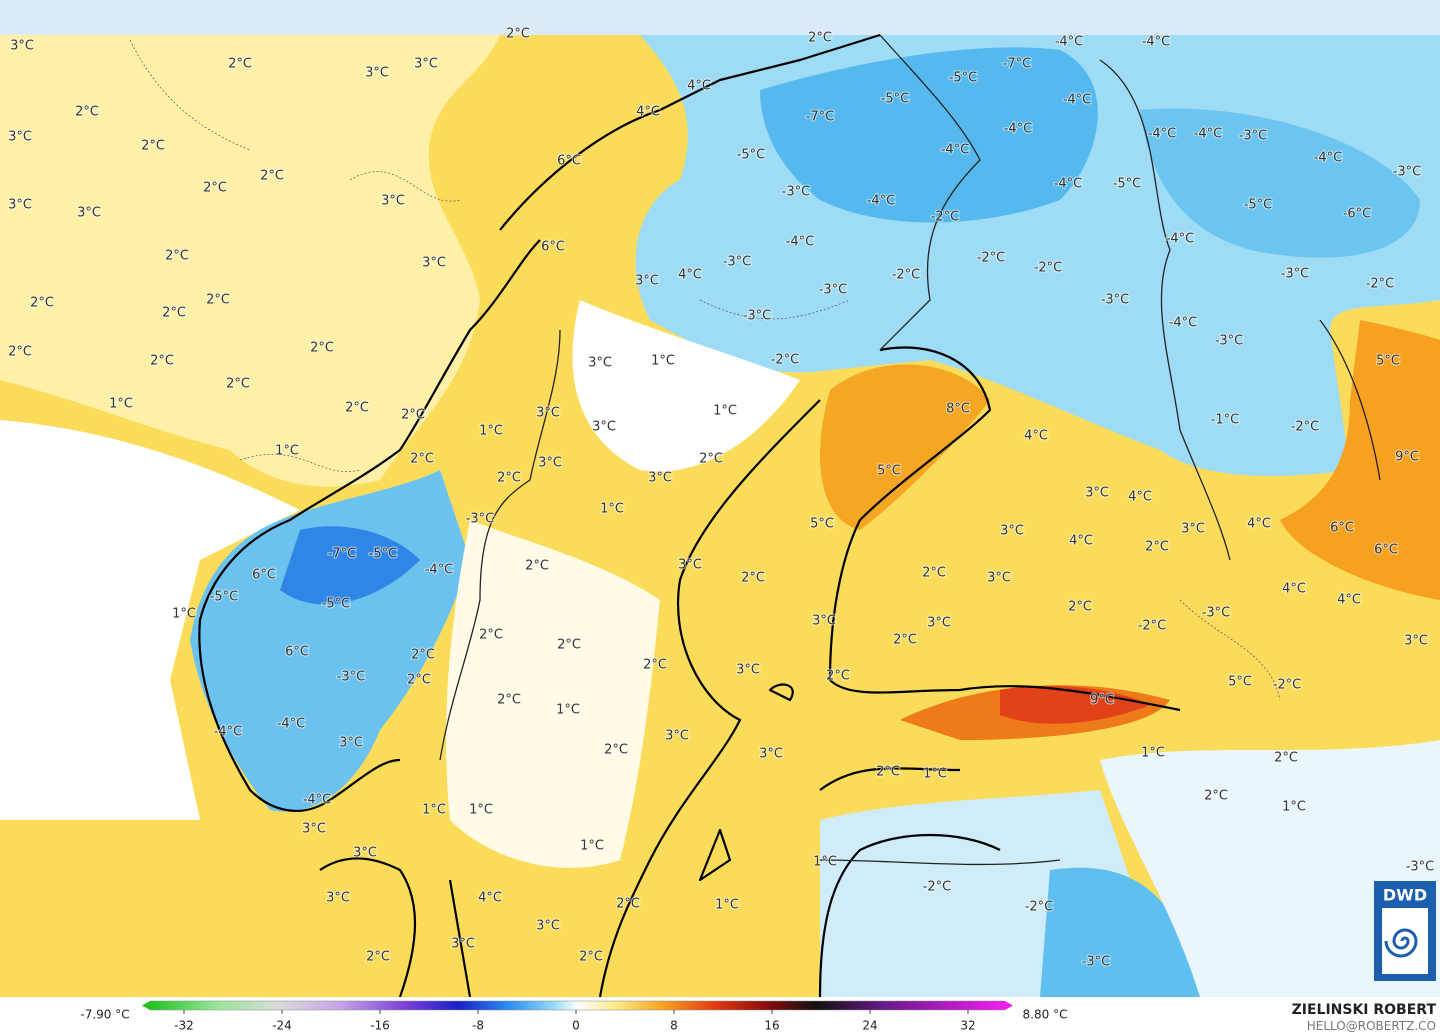  Describe the element at coordinates (822, 524) in the screenshot. I see `temperature-label: 5°C` at that location.